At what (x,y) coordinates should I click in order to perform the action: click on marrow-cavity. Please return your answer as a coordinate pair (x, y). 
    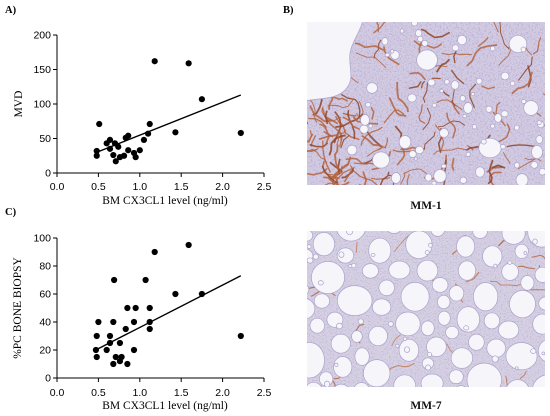
    Looking at the image, I should click on (335, 61).